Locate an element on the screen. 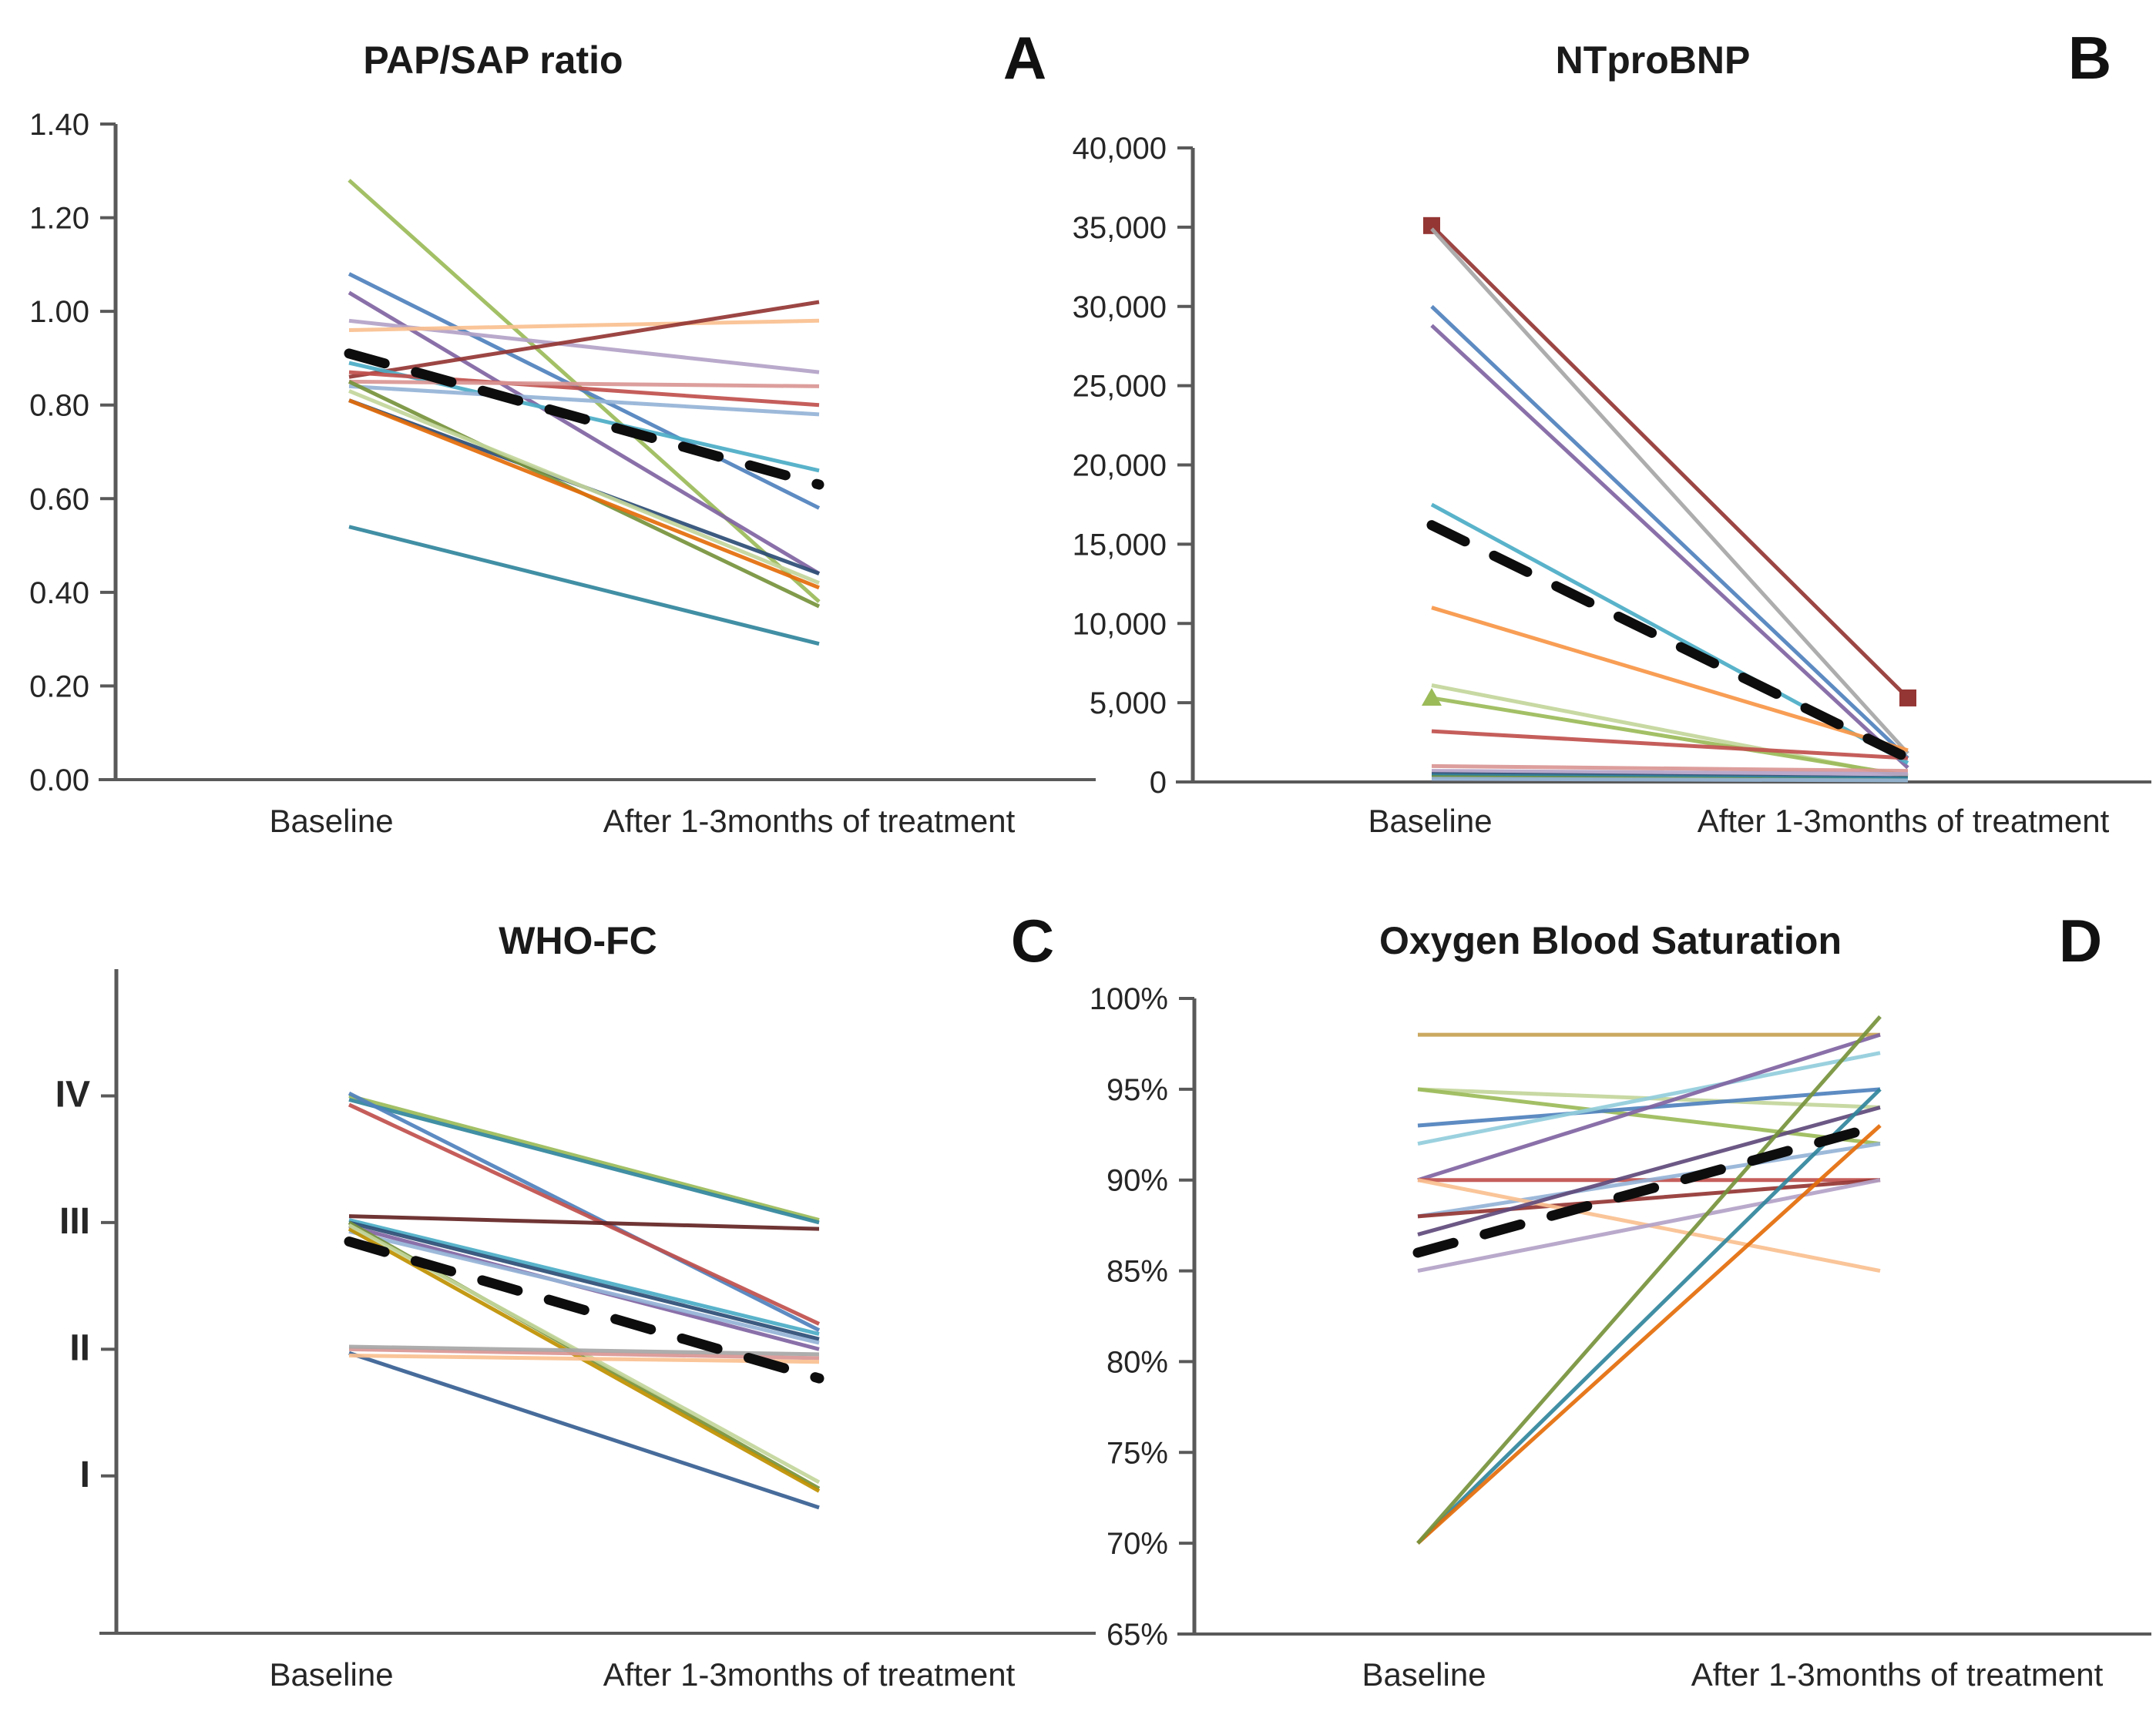 The width and height of the screenshot is (2156, 1718). y-tick-label: 90% is located at coordinates (1137, 1181).